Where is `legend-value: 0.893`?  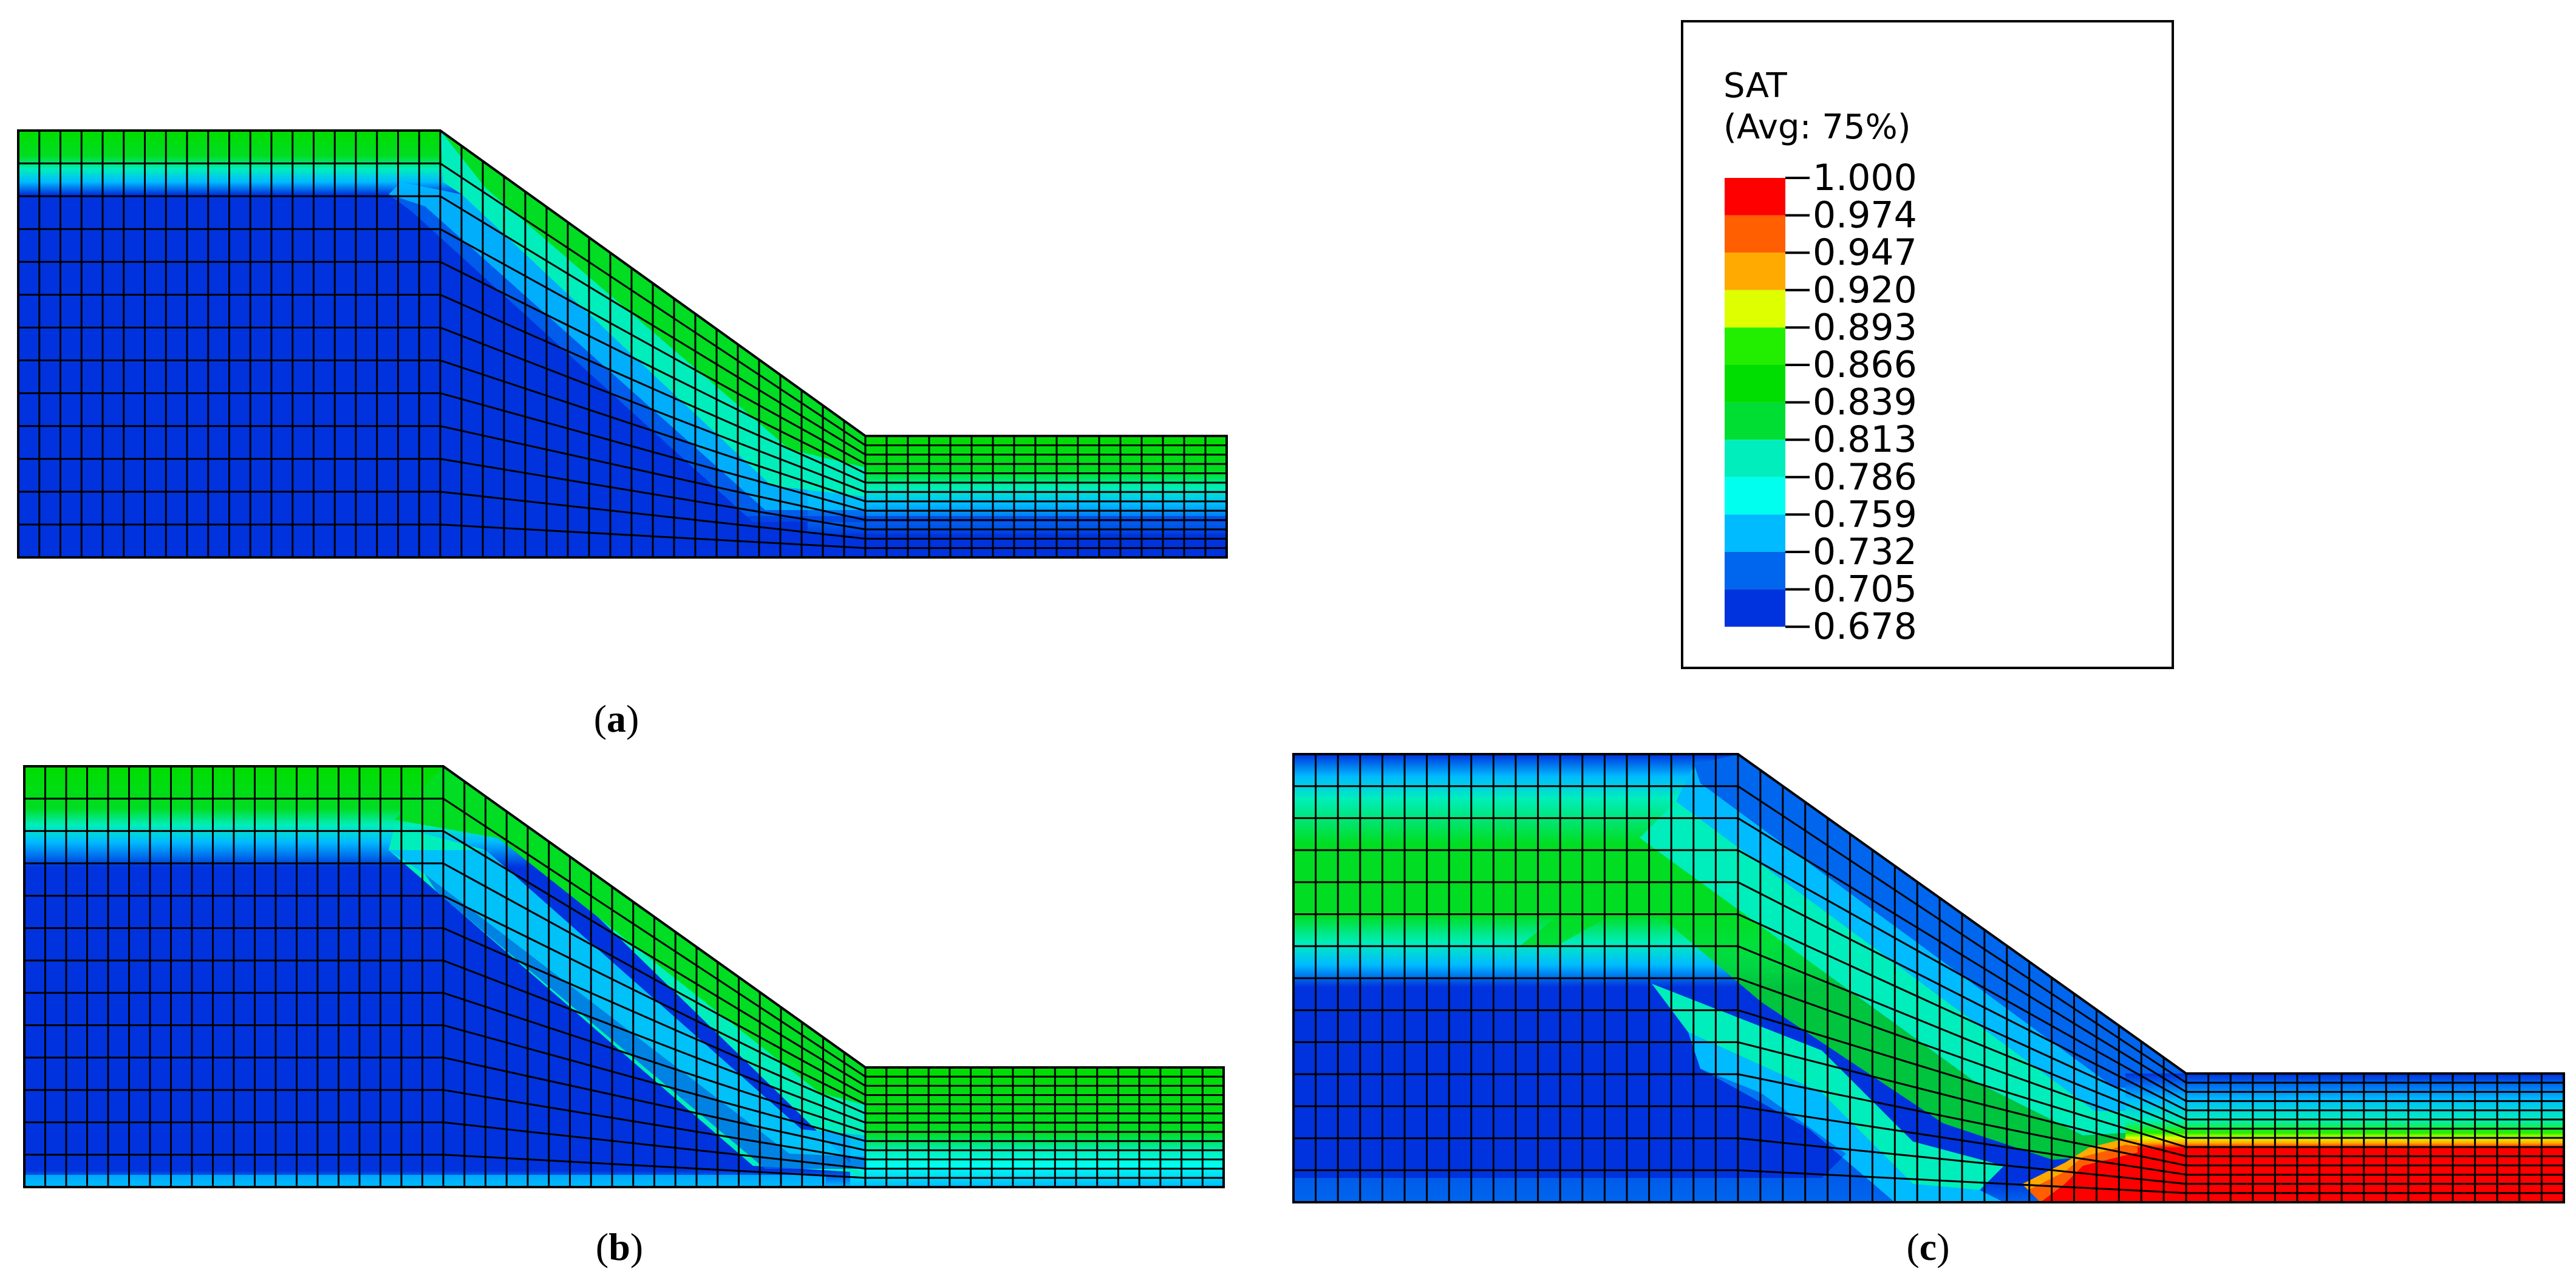 legend-value: 0.893 is located at coordinates (1865, 327).